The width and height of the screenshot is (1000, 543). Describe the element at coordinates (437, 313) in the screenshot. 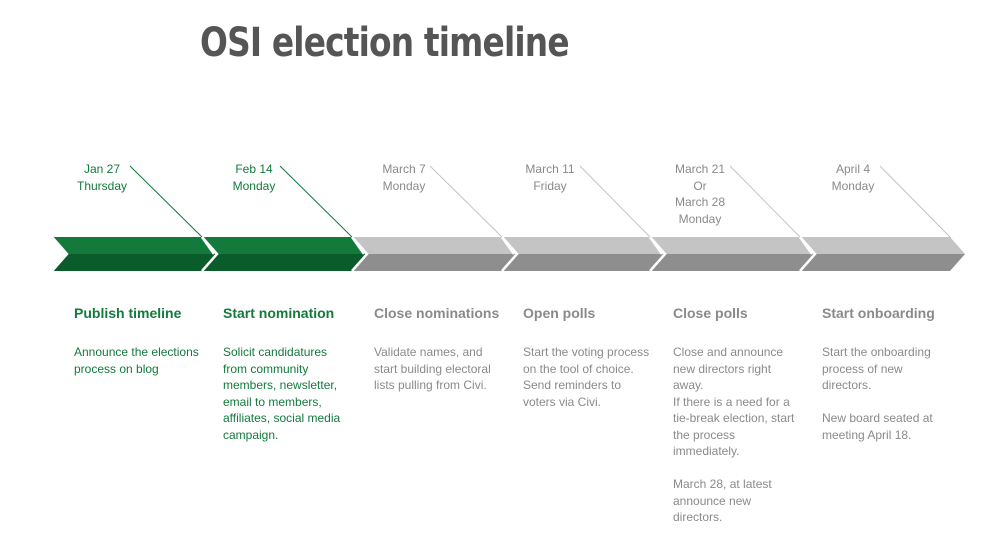

I see `milestone-heading: Close nominations` at that location.